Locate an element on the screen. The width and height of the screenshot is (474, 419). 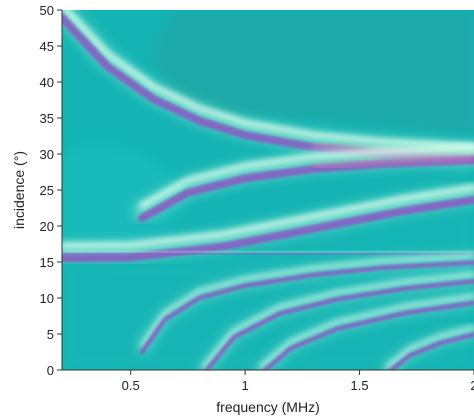
y-axis-ticks: 0 5 10 15 20 25 30 35 40 45 50 is located at coordinates (51, 190).